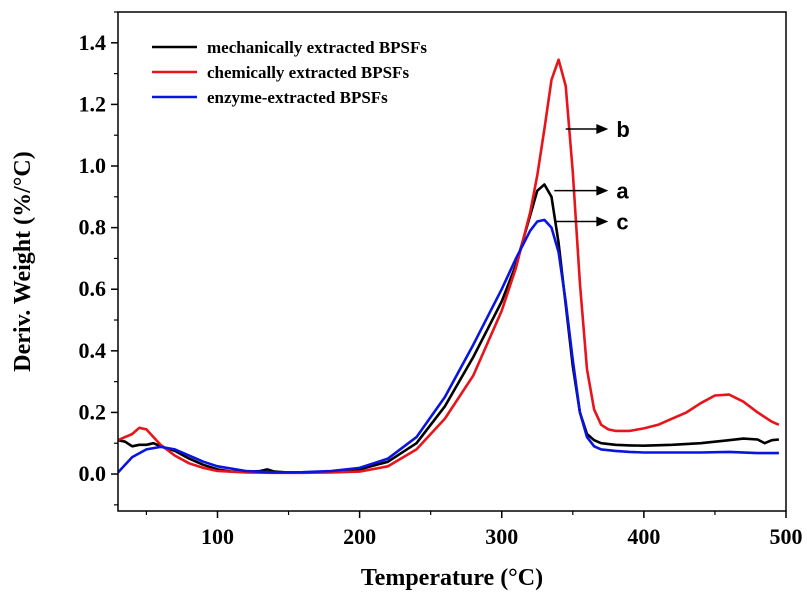  Describe the element at coordinates (93, 288) in the screenshot. I see `y-tick-label: 0.6` at that location.